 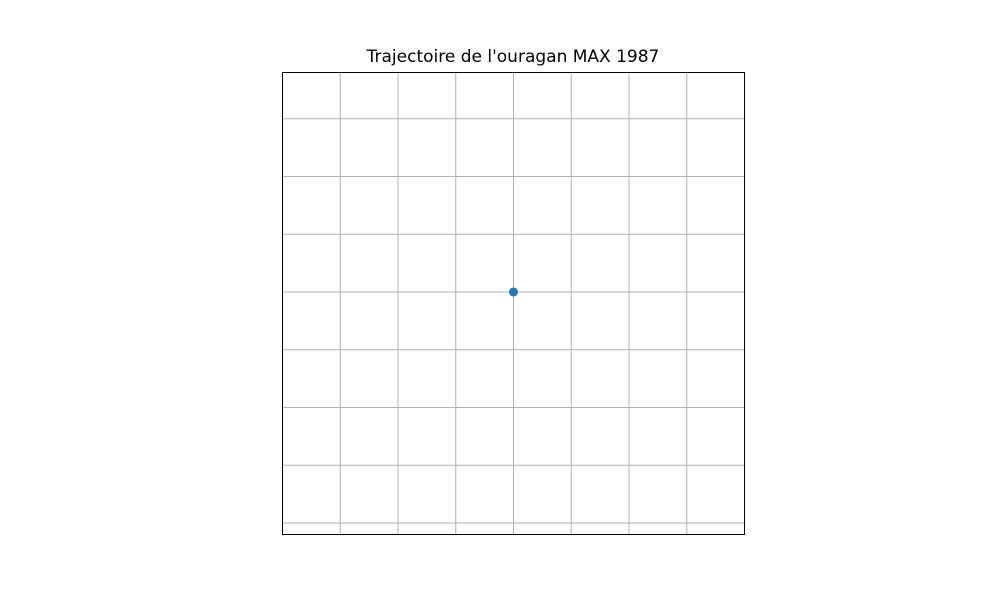 I want to click on points-layer, so click(x=513, y=292).